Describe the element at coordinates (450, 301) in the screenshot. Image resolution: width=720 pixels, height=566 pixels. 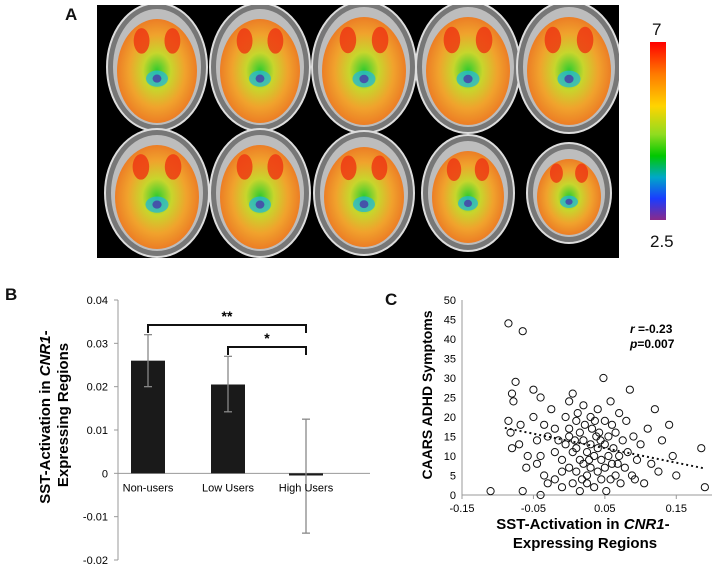
I see `scatter-ytick-label: 50` at that location.